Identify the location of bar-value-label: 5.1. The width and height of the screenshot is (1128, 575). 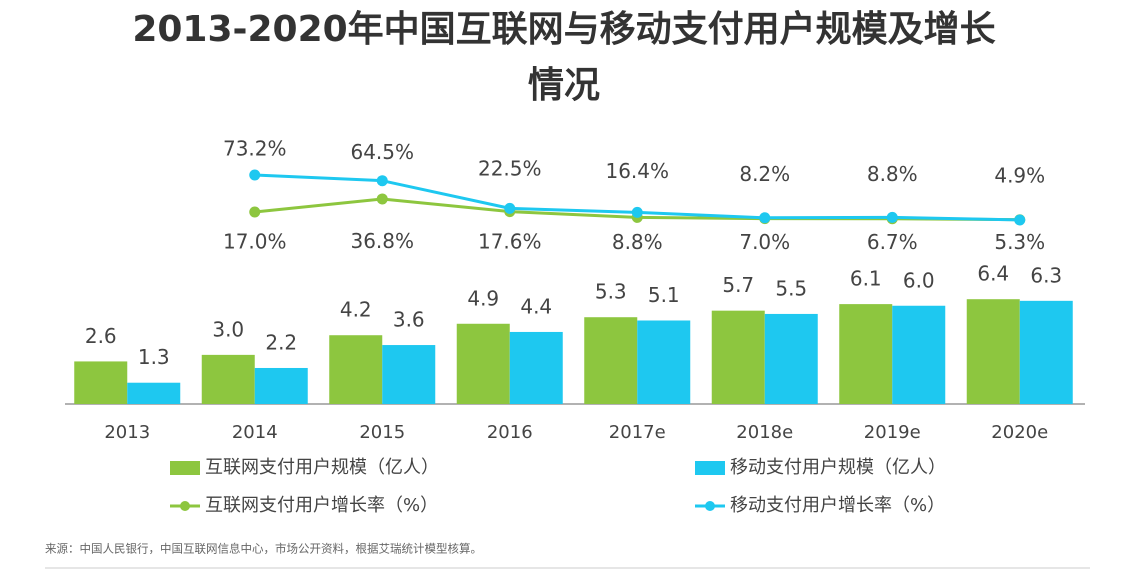
(664, 295).